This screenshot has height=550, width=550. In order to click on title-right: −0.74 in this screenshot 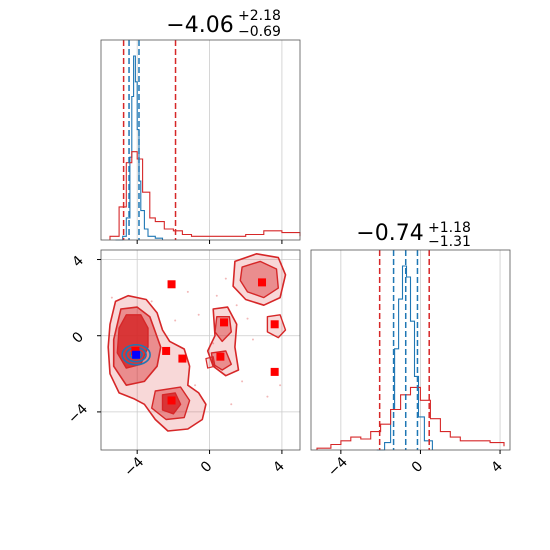, I will do `click(389, 233)`.